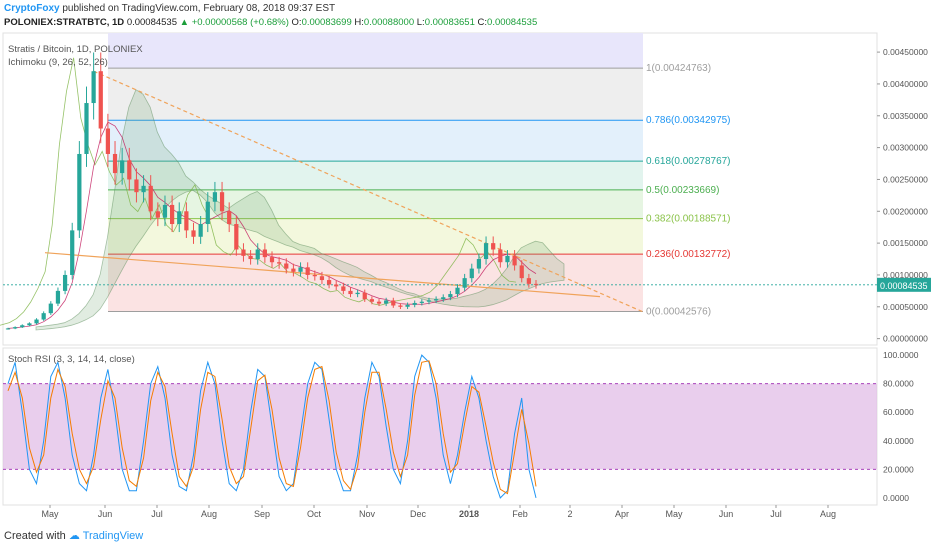 The height and width of the screenshot is (550, 932). Describe the element at coordinates (898, 412) in the screenshot. I see `rsi-y-tick-label: 60.0000` at that location.